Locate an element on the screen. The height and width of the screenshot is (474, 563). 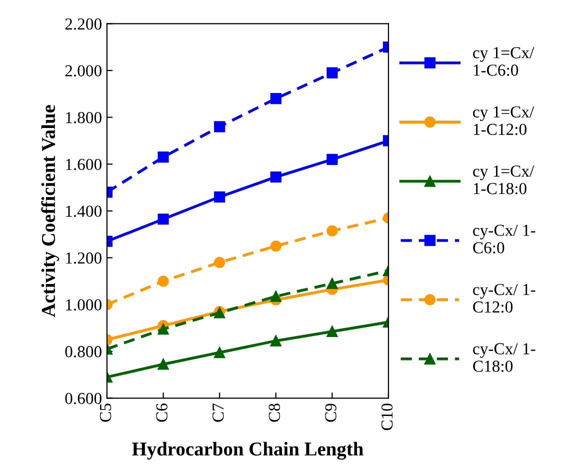
x-tick-label: C9 is located at coordinates (330, 413).